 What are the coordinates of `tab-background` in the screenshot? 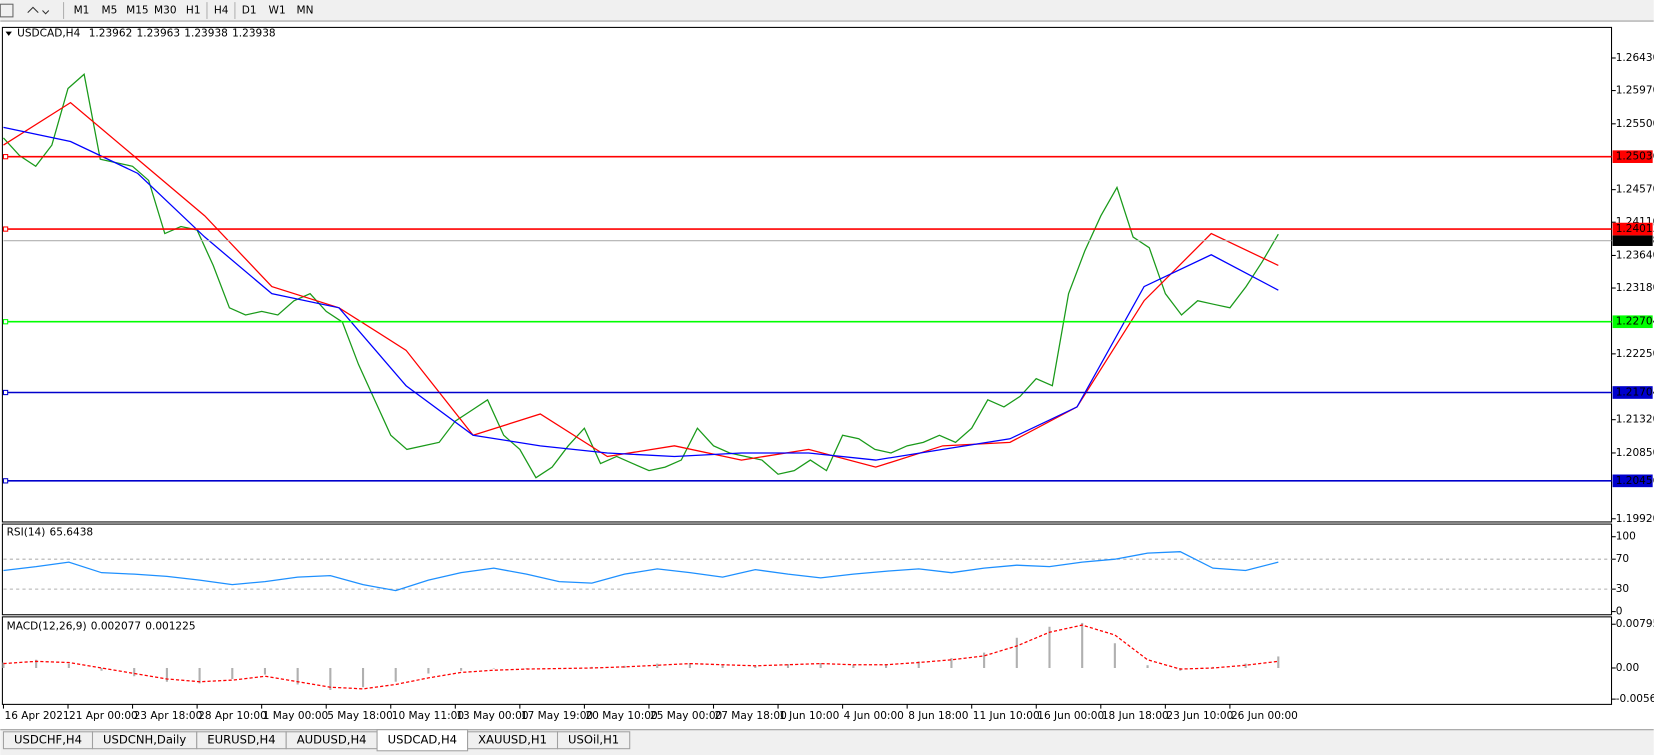 It's located at (593, 740).